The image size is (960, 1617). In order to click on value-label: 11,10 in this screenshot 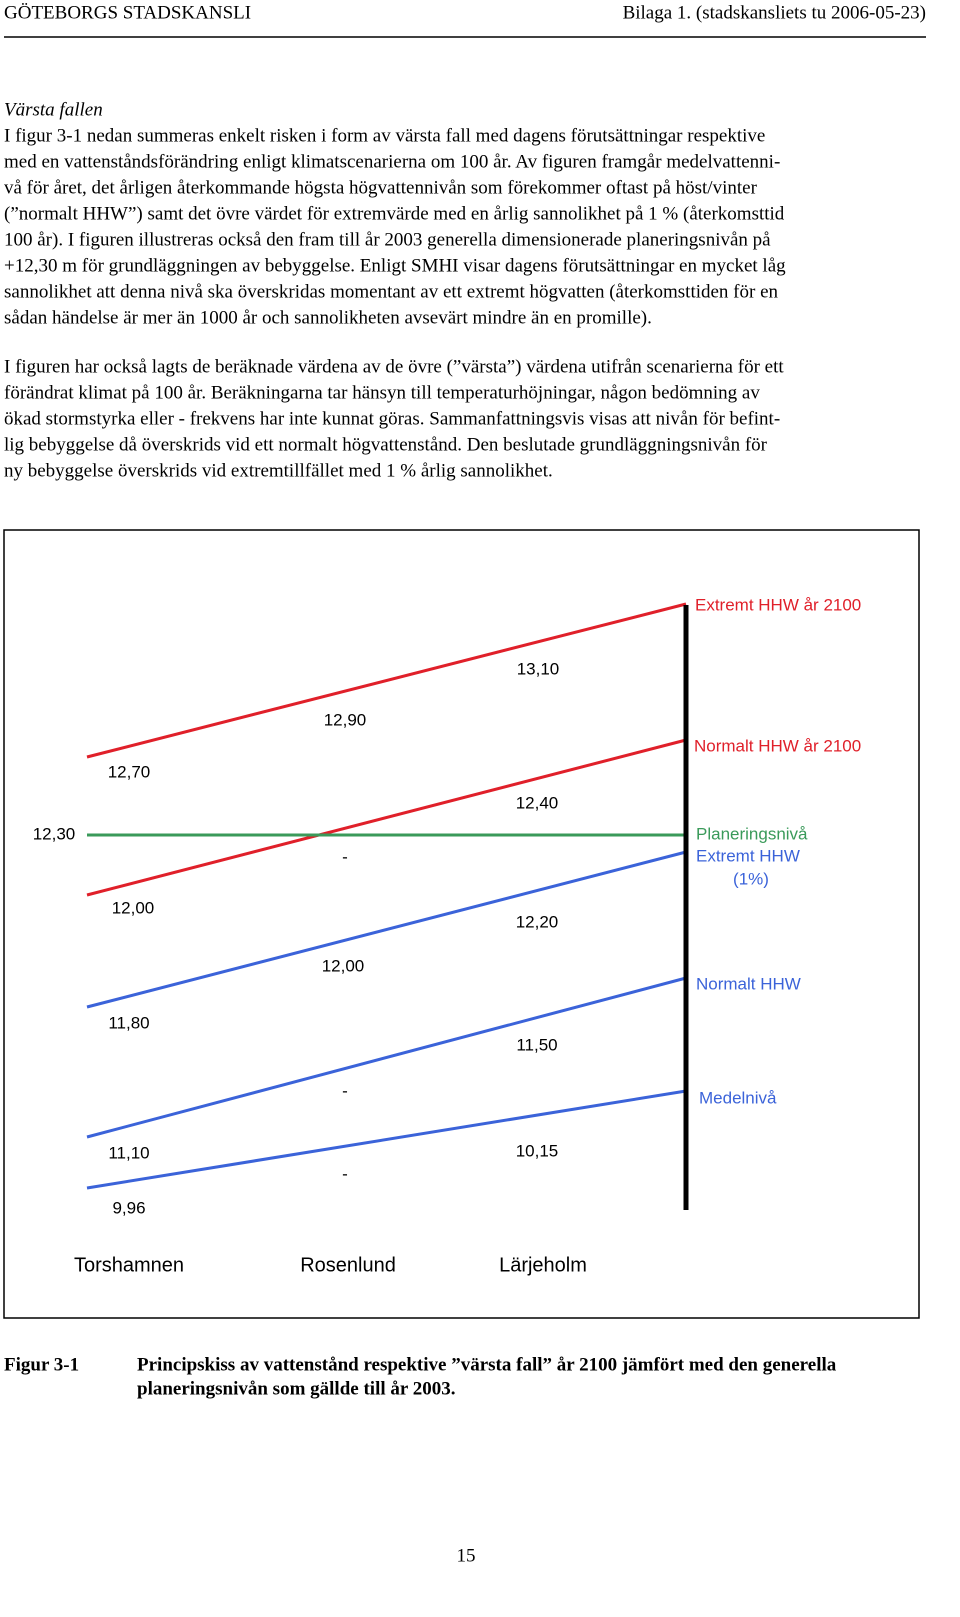, I will do `click(128, 1152)`.